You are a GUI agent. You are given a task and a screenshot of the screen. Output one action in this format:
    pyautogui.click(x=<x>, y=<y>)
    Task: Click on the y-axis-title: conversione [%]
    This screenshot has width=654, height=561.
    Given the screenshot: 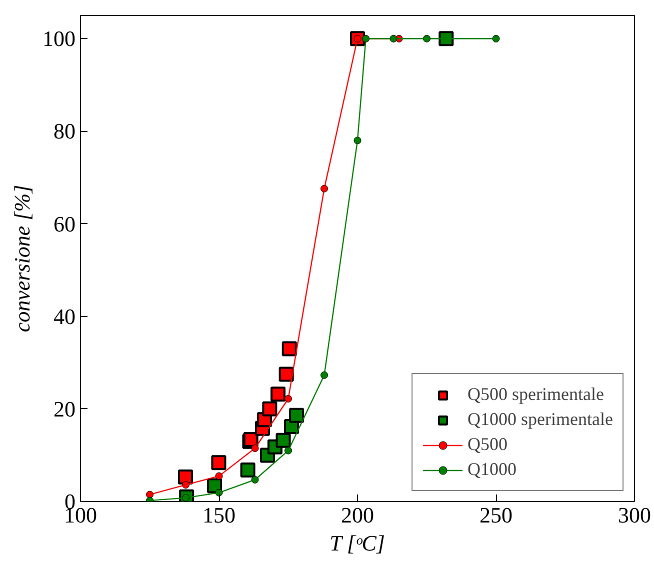 What is the action you would take?
    pyautogui.click(x=22, y=258)
    